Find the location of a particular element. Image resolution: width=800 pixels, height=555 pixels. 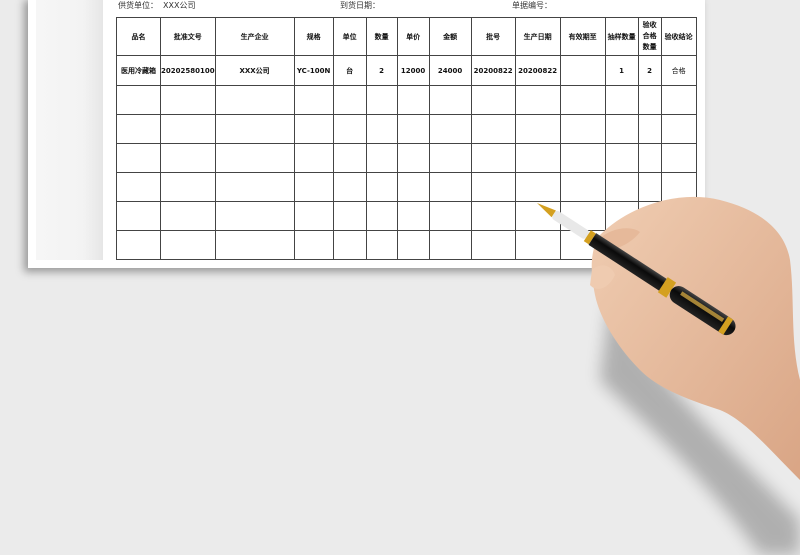

column-header: 单价 is located at coordinates (413, 36).